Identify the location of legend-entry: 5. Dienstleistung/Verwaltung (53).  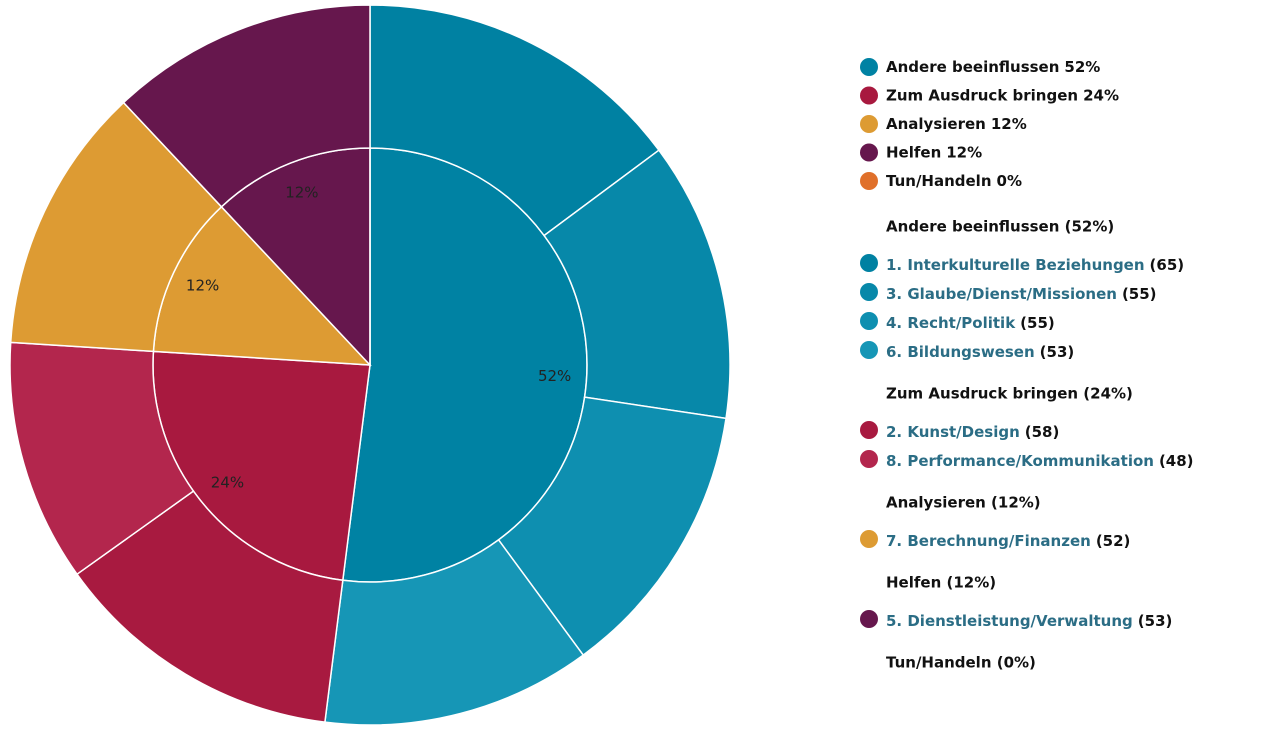
(1029, 621).